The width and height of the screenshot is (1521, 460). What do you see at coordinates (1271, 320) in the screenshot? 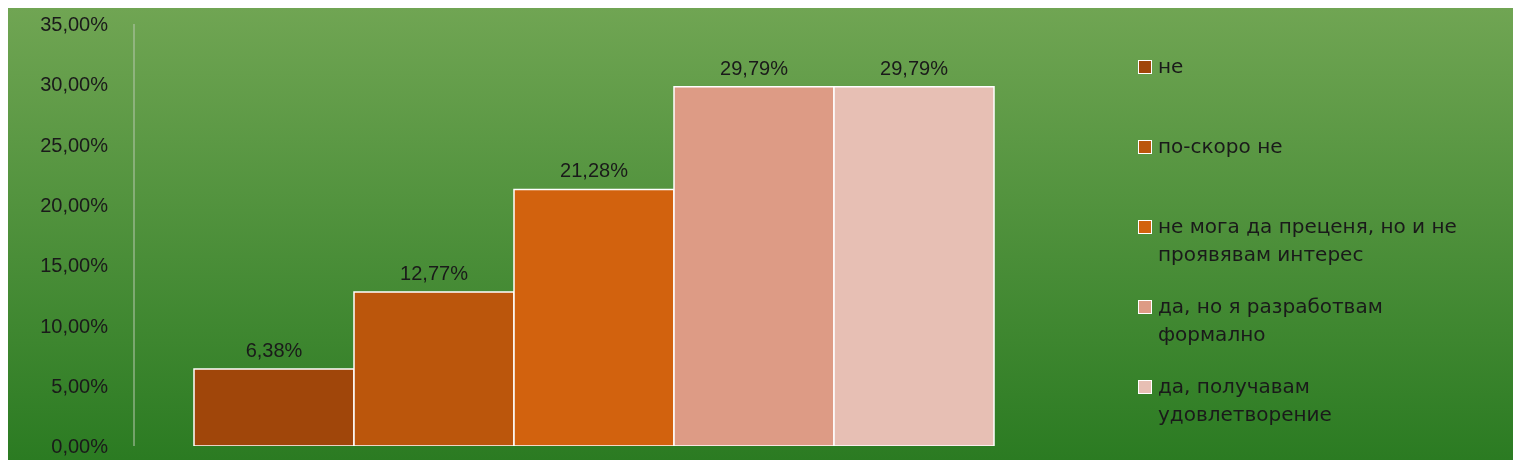
I see `legend-label: да, но я разработвам формално` at bounding box center [1271, 320].